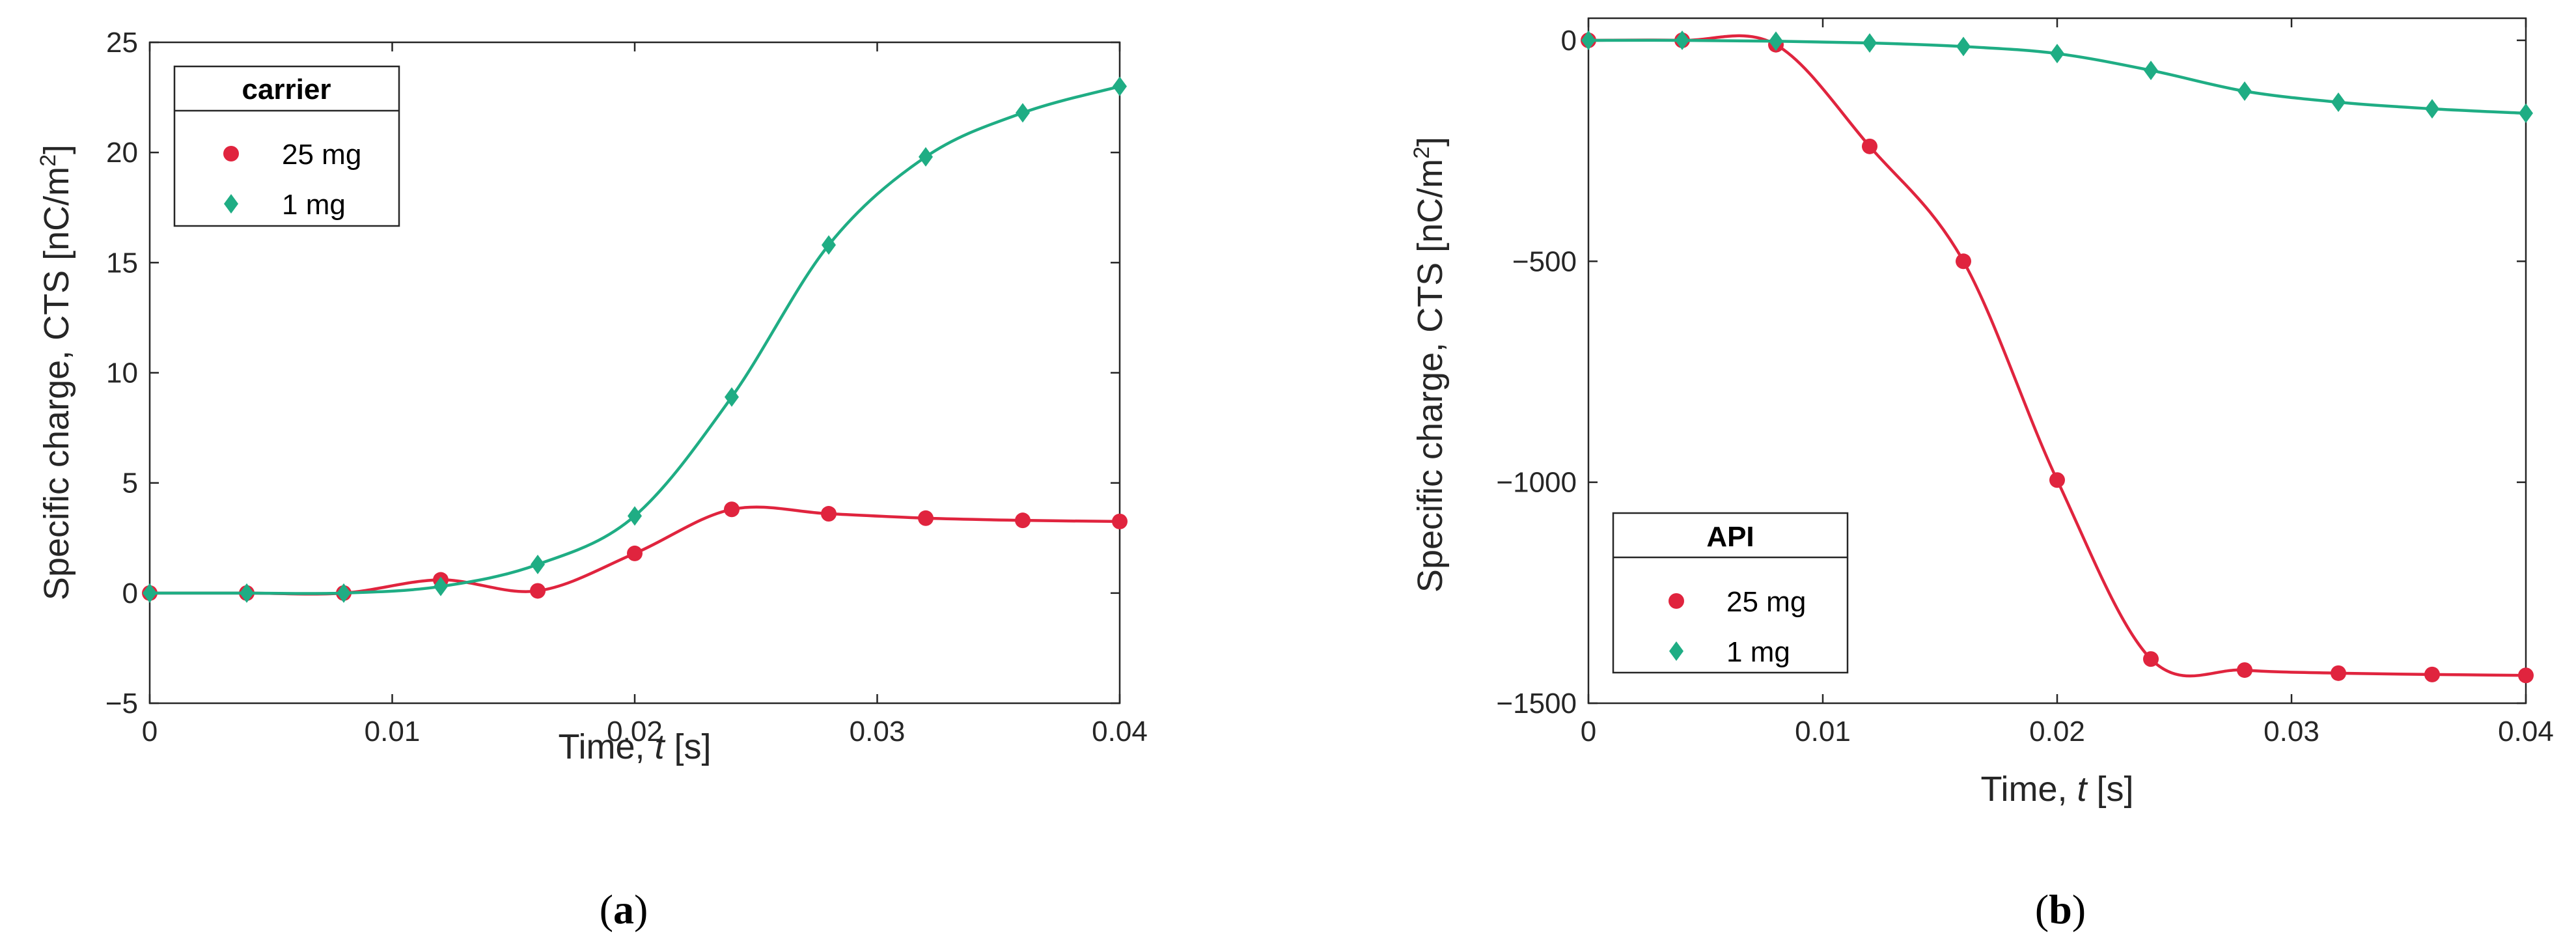 The image size is (2576, 950). I want to click on panel-b-y-tick-label: −500, so click(1544, 261).